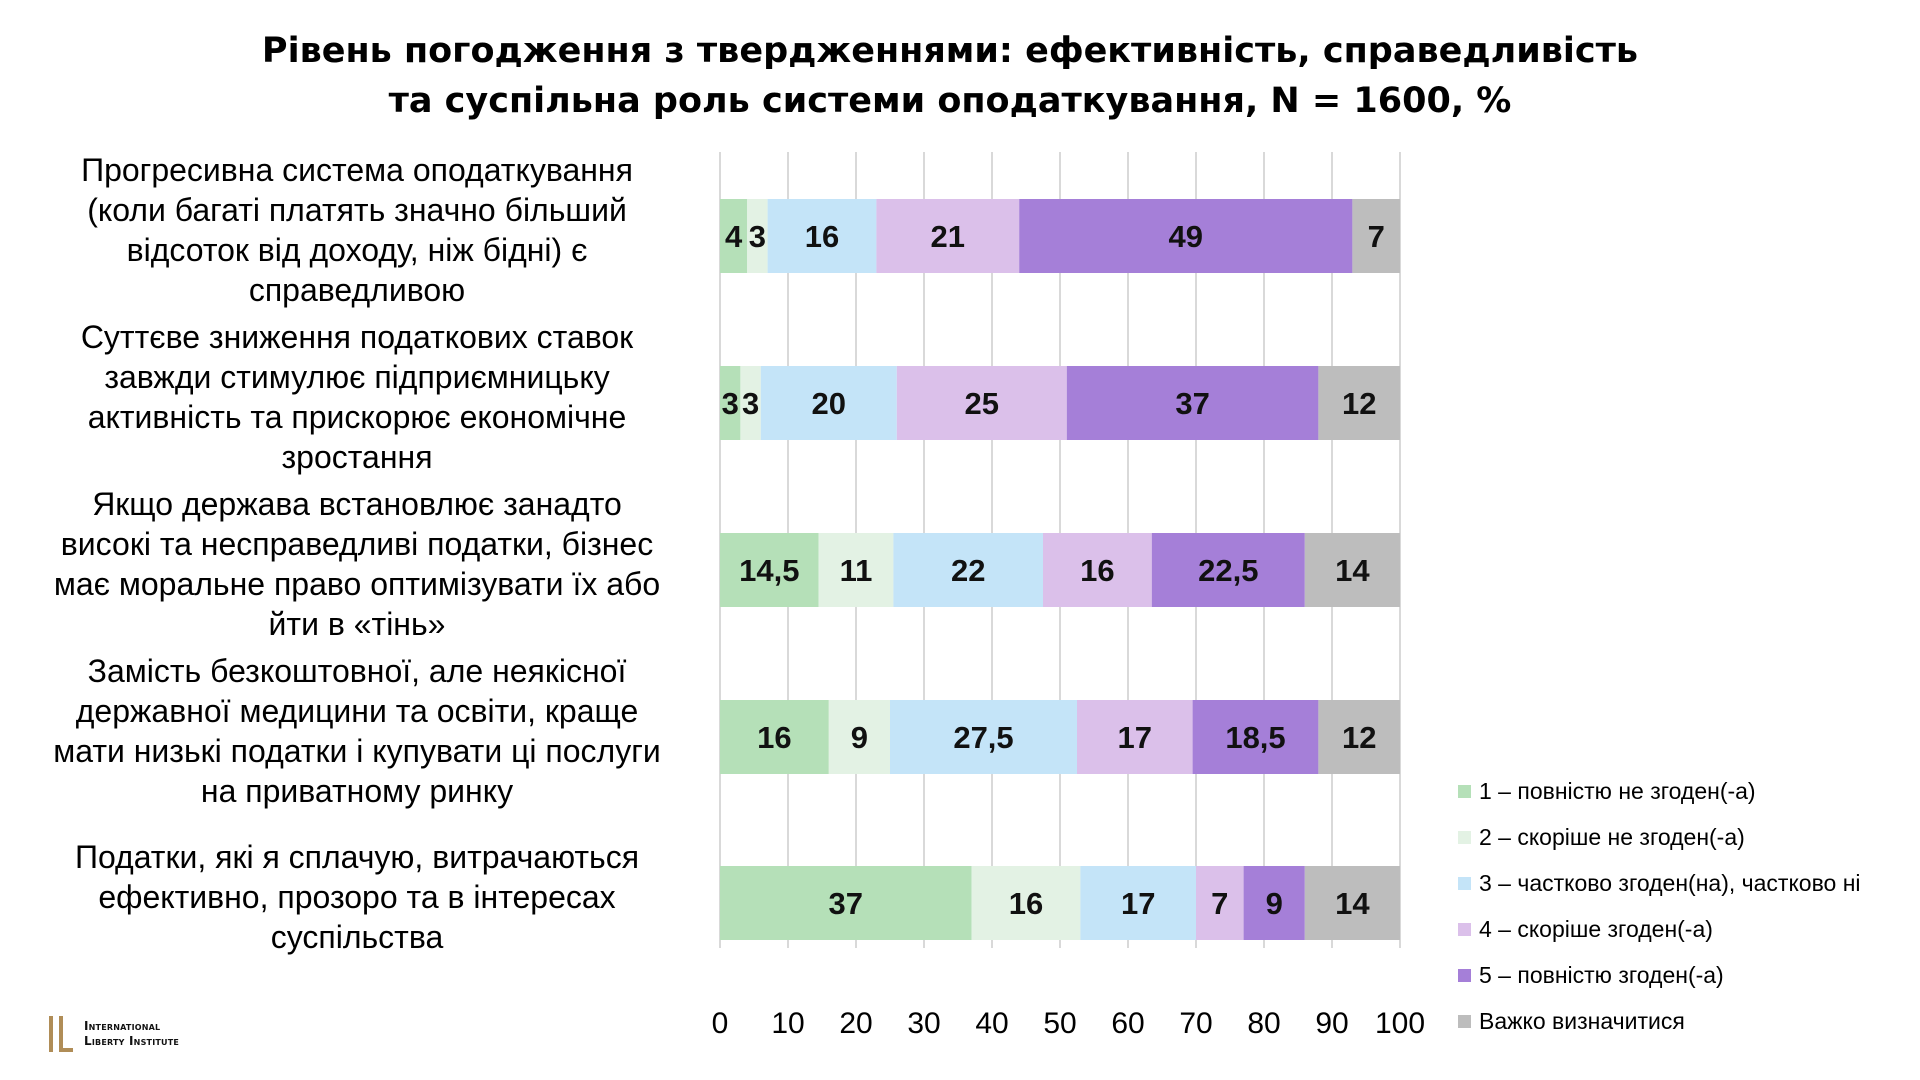 This screenshot has width=1920, height=1080. Describe the element at coordinates (357, 417) in the screenshot. I see `category-label-line: активність та прискорює економічне` at that location.